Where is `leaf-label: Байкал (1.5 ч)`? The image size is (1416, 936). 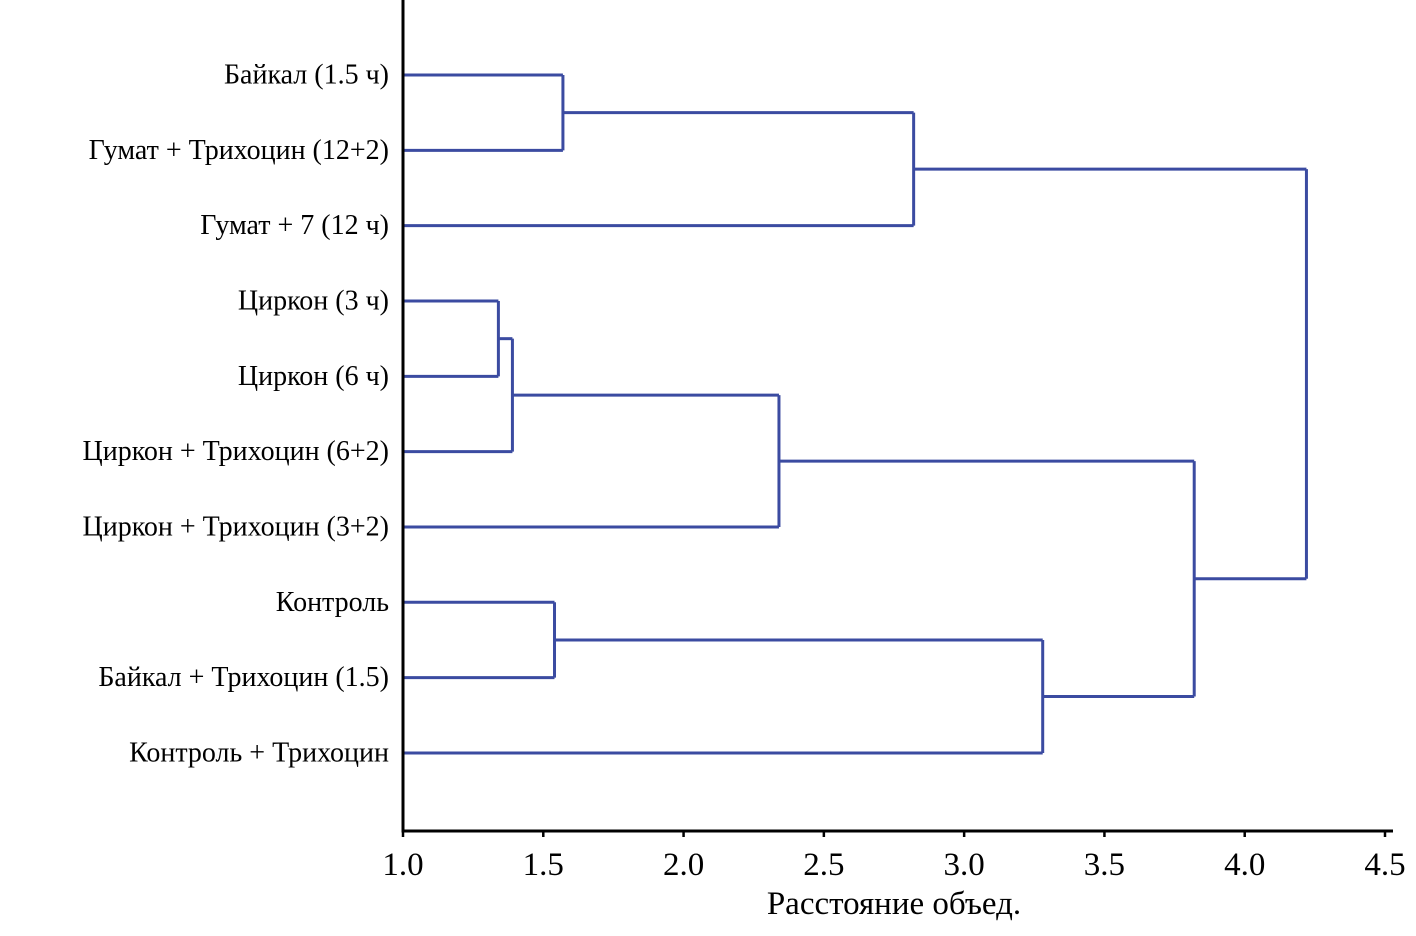
leaf-label: Байкал (1.5 ч) is located at coordinates (306, 75).